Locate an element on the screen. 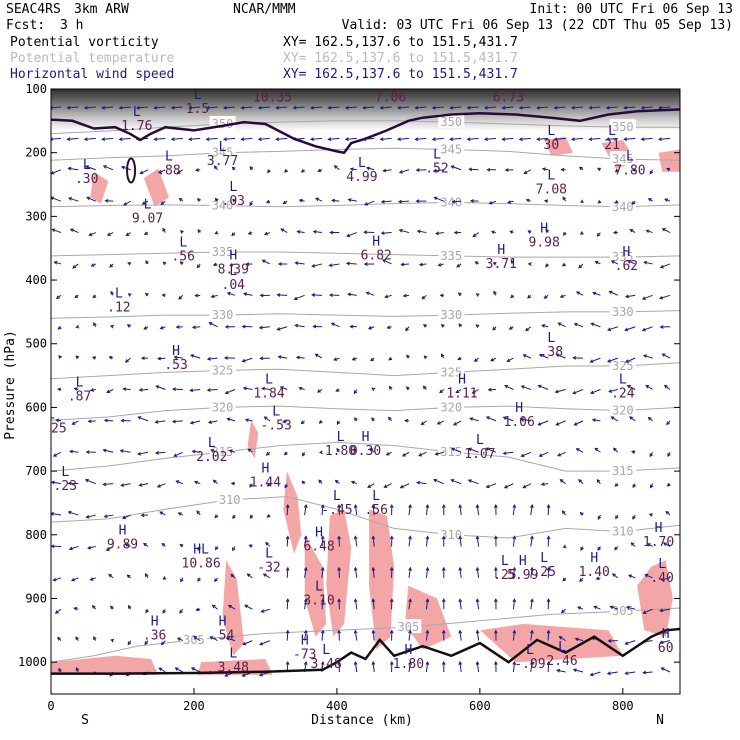 Image resolution: width=740 pixels, height=740 pixels. hl-marker-value: 1.70 is located at coordinates (658, 542).